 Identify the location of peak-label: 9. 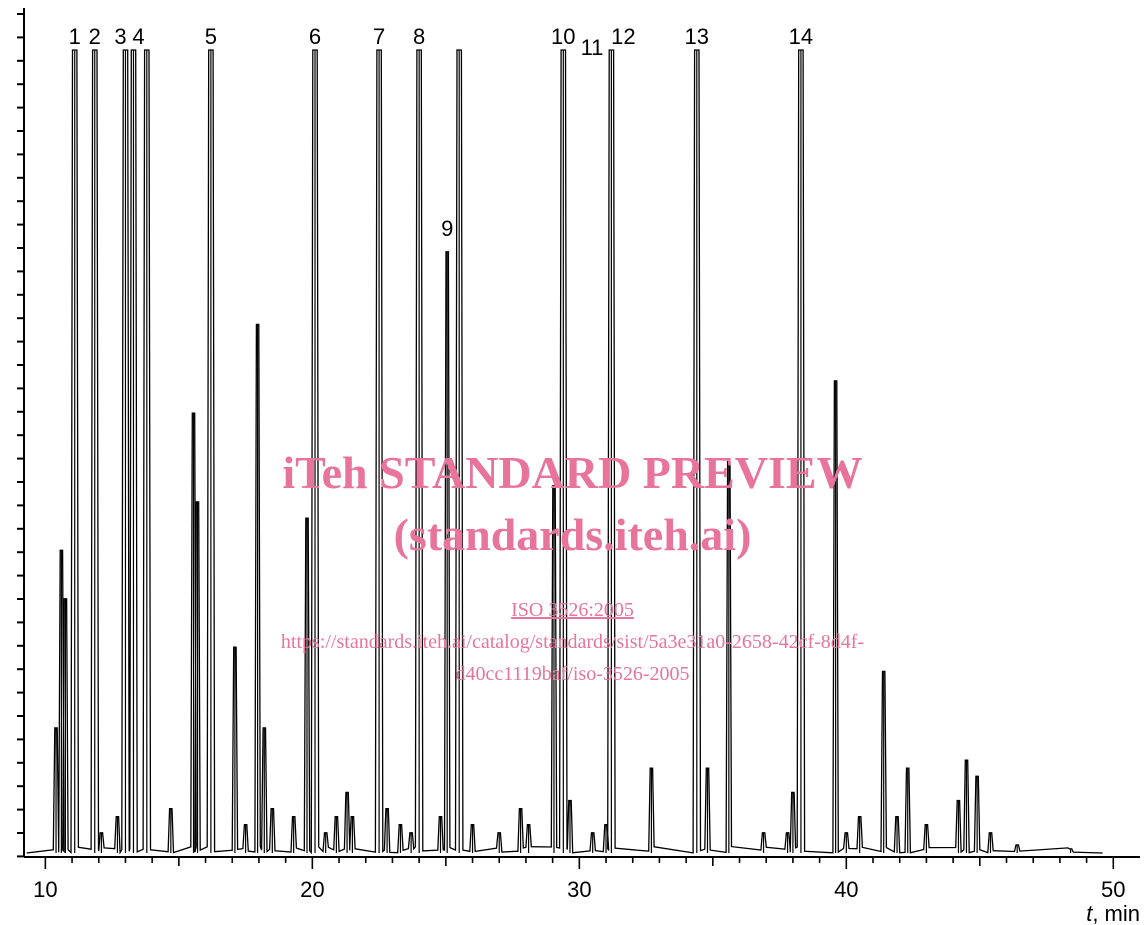
(447, 228).